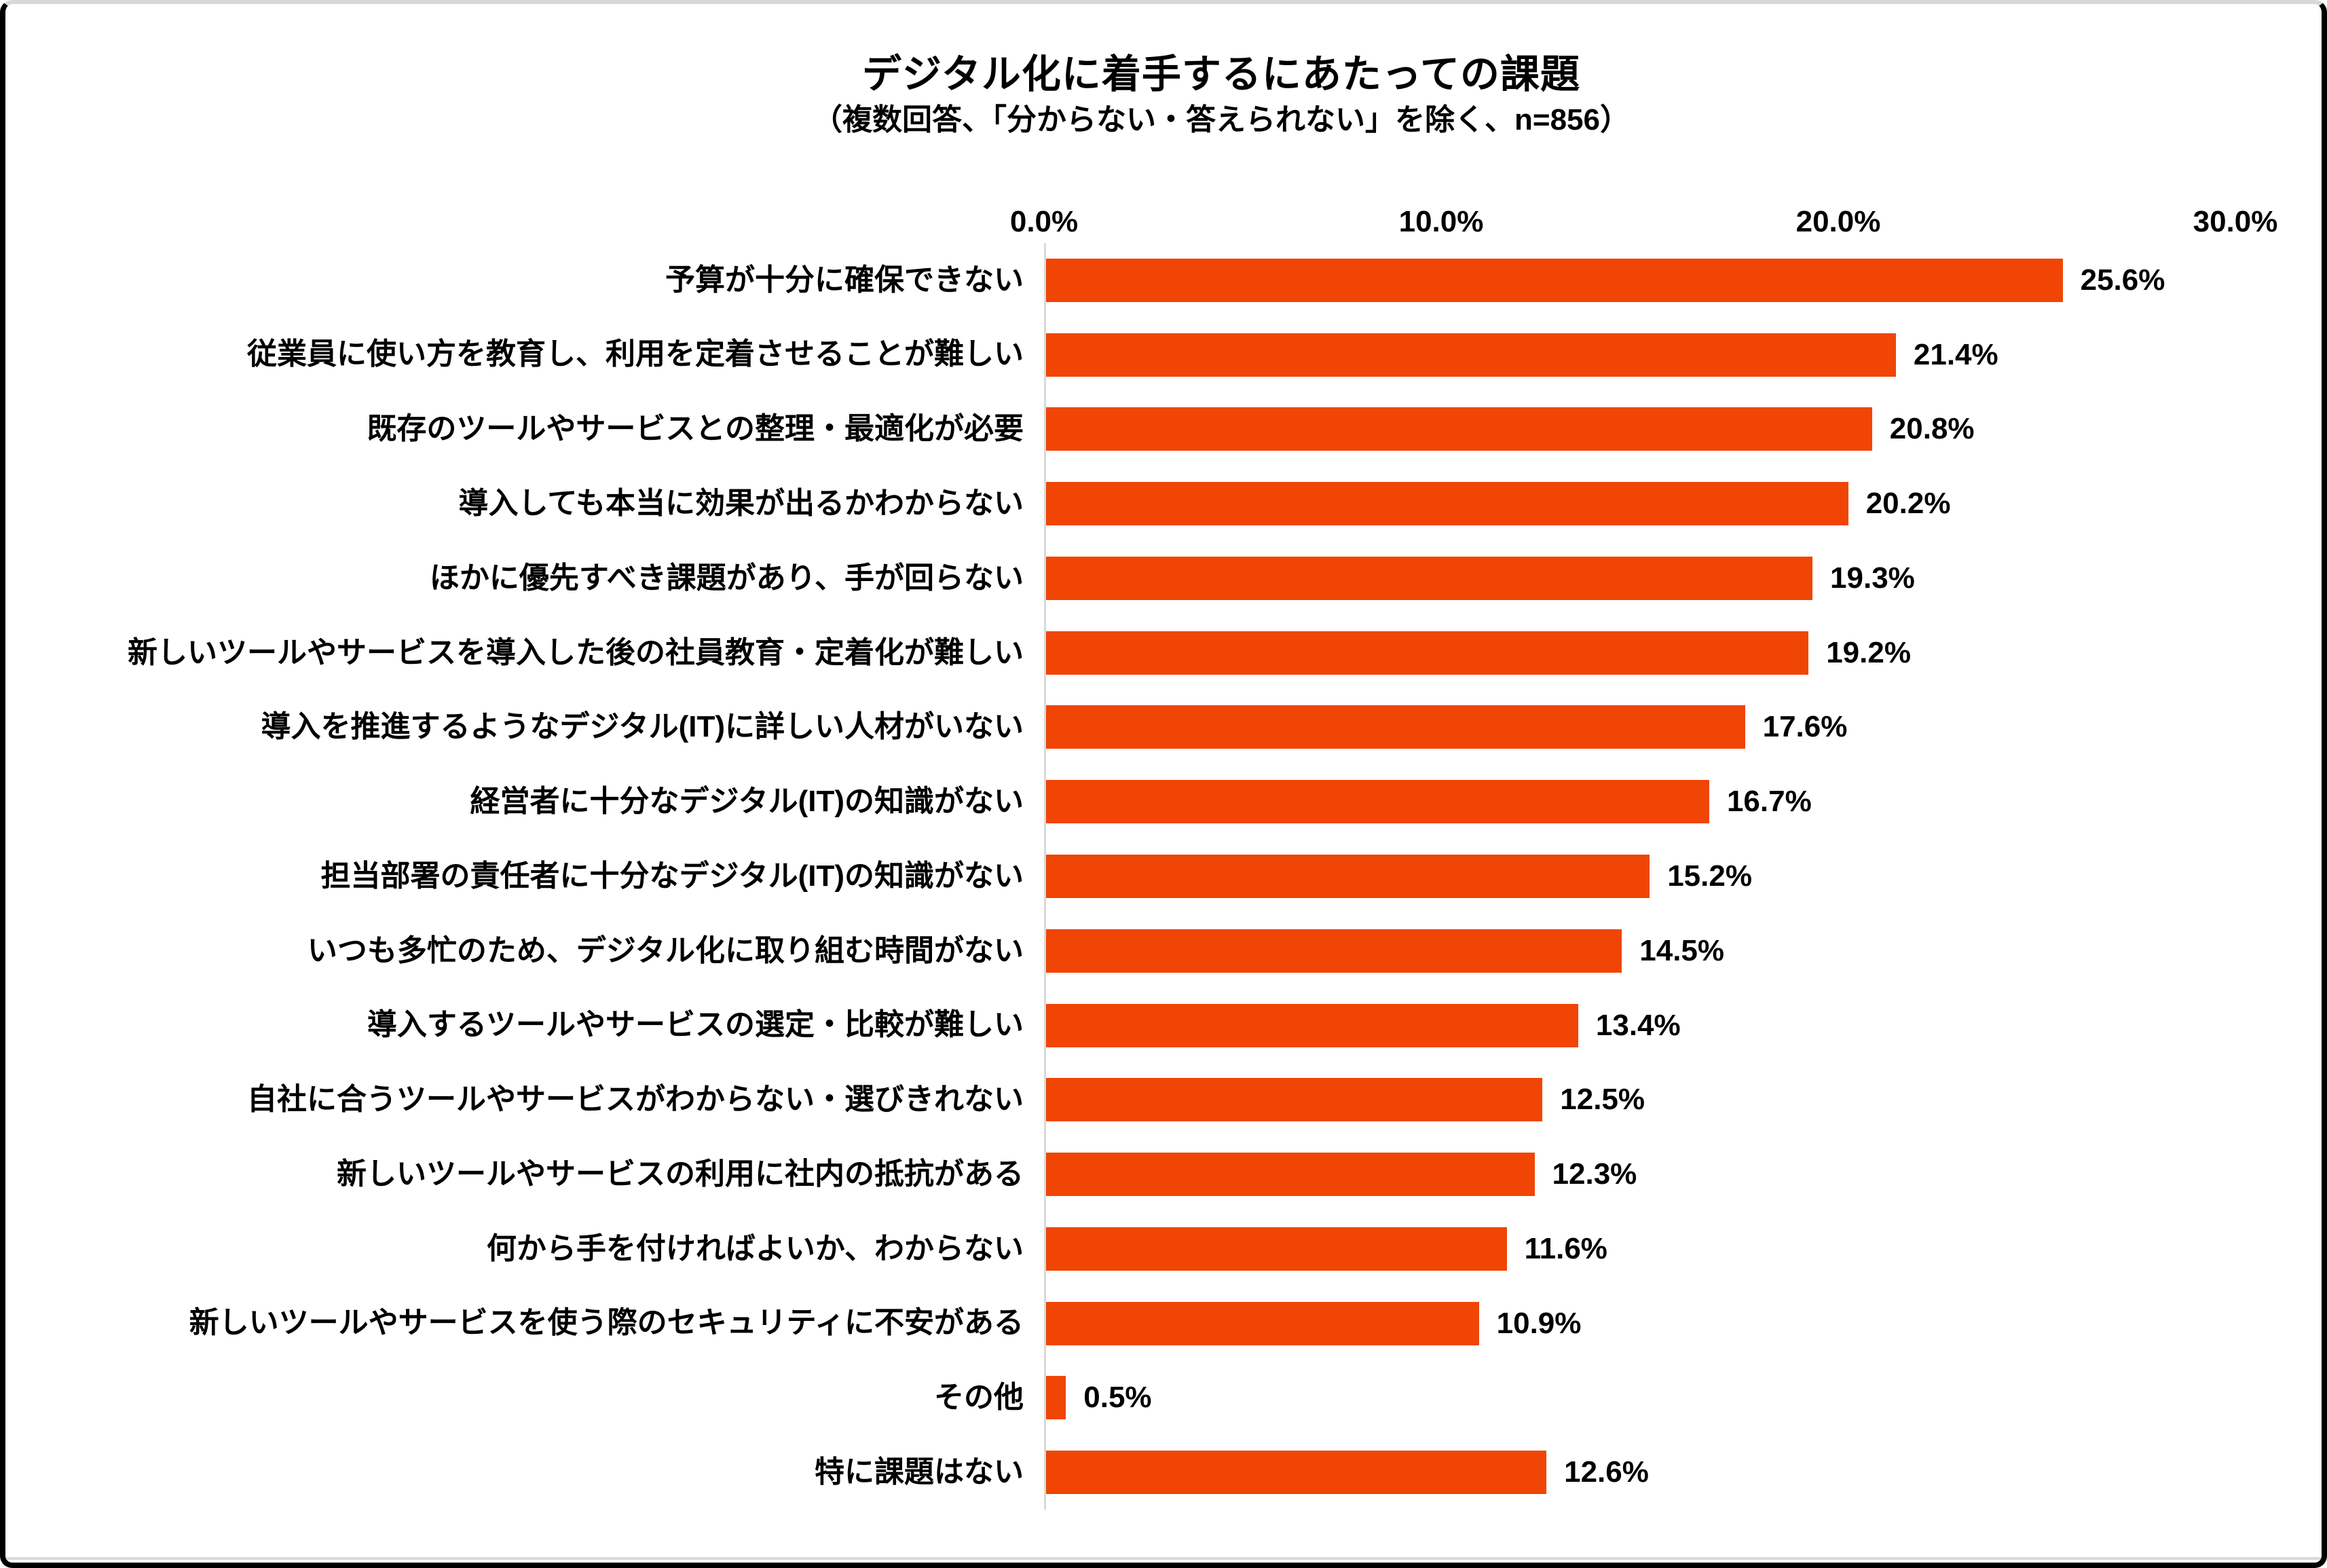  I want to click on category-label: 予算が十分に確保できない, so click(844, 280).